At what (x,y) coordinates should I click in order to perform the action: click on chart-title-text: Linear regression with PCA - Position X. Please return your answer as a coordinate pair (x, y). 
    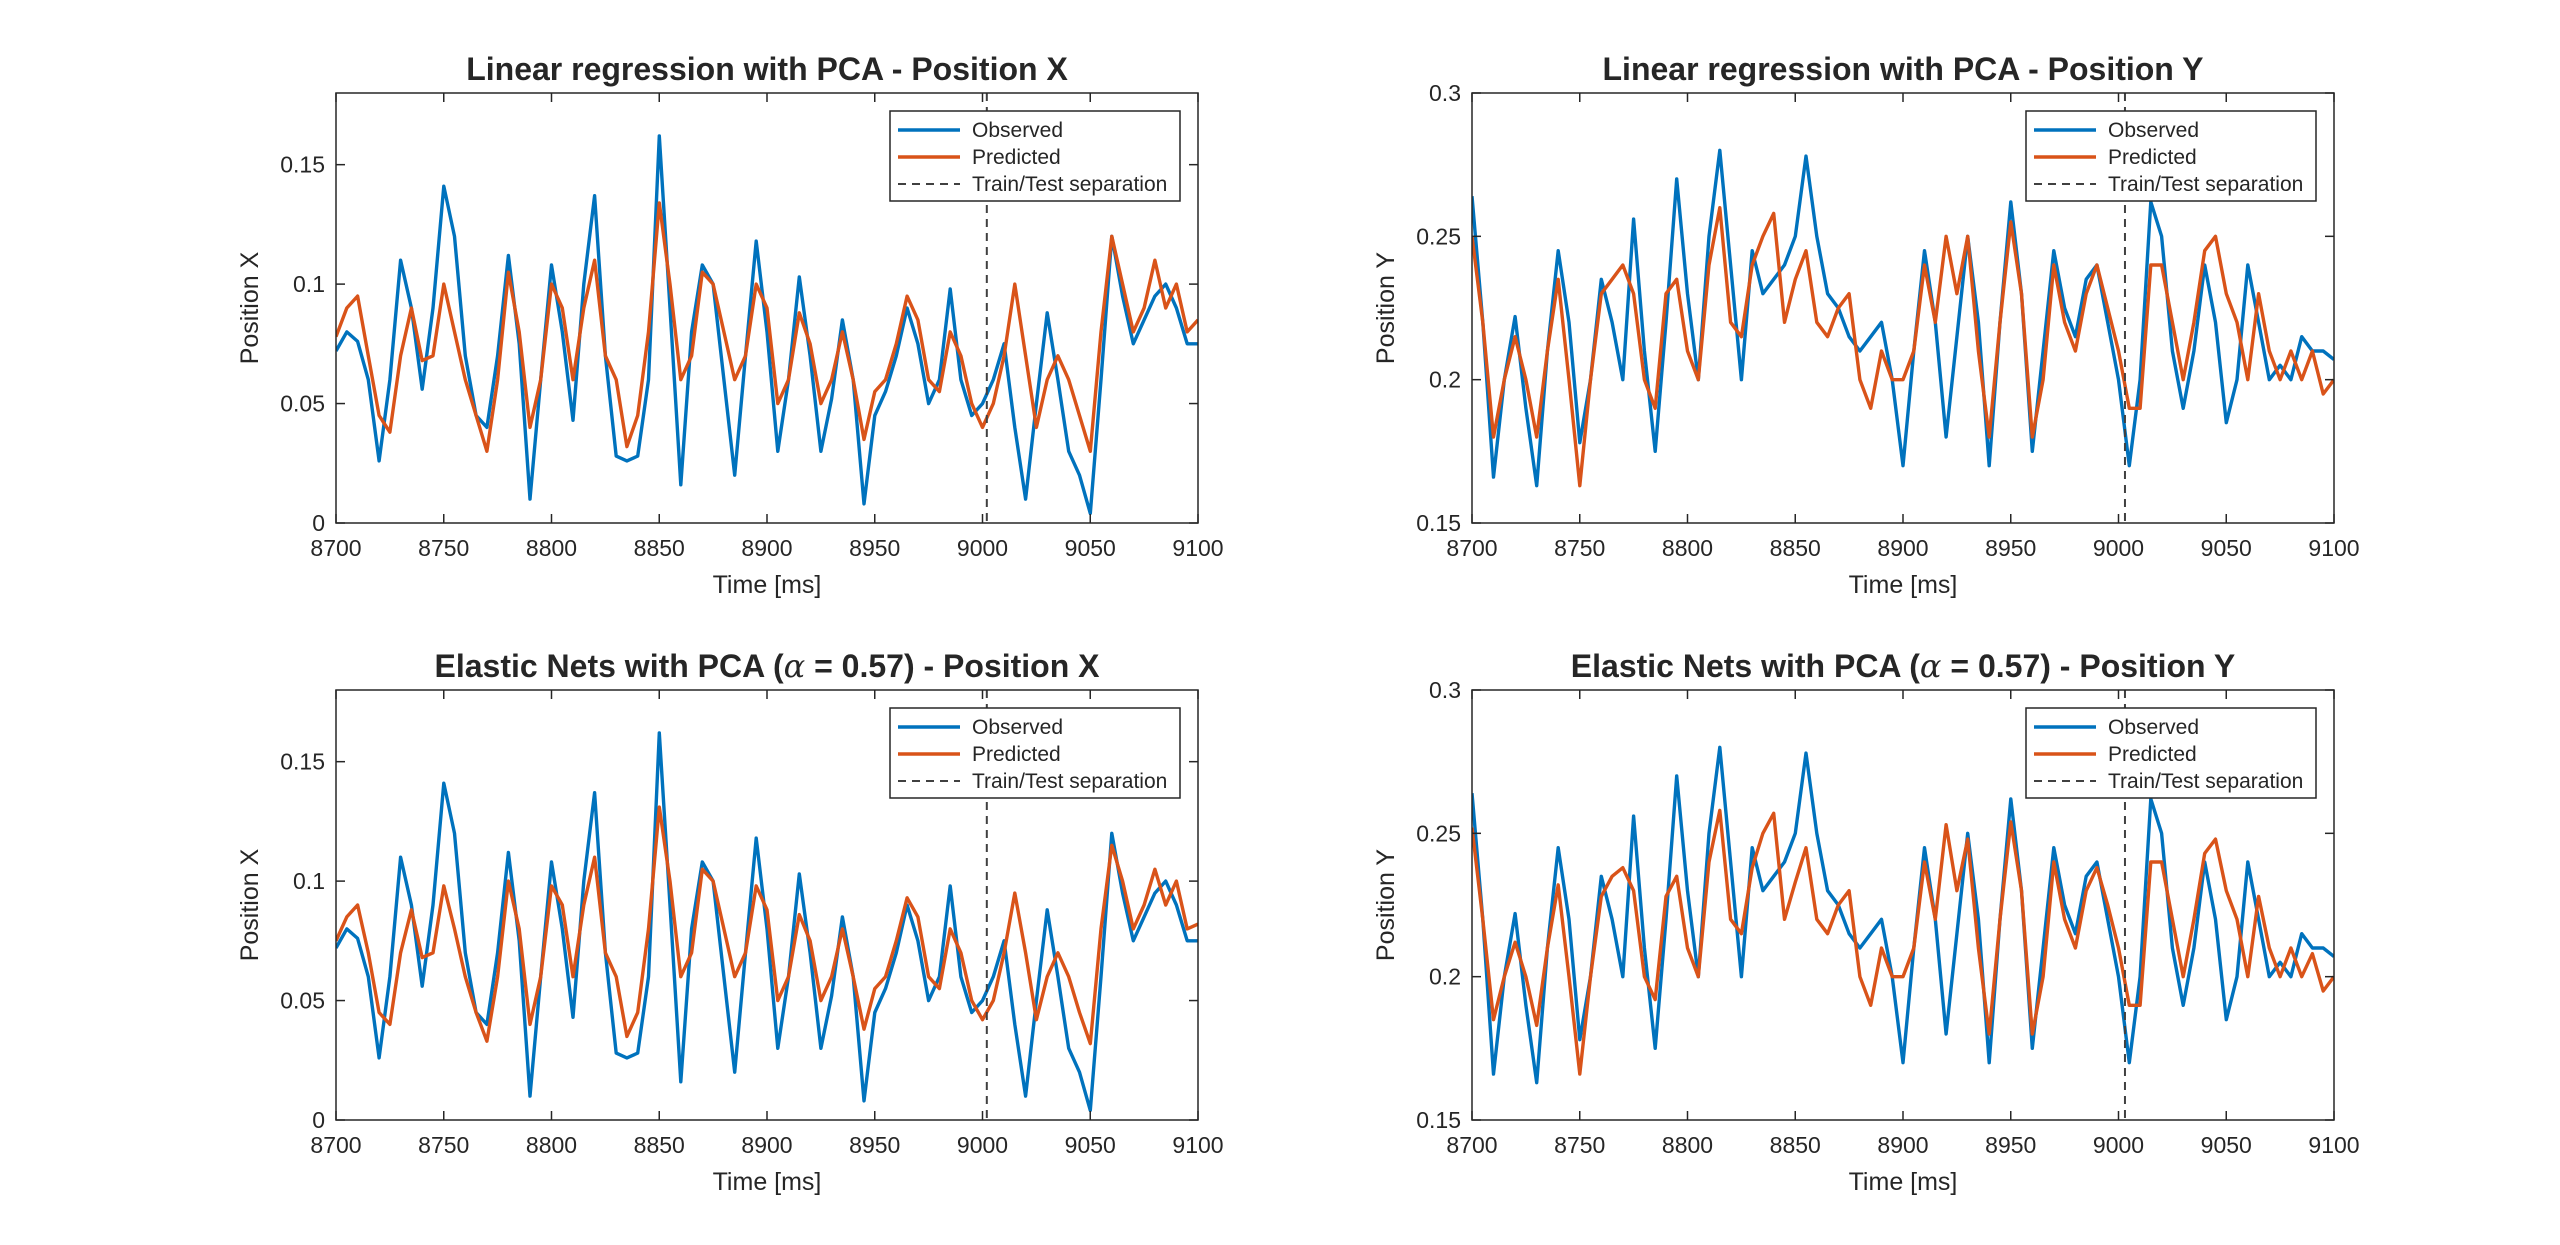
    Looking at the image, I should click on (767, 69).